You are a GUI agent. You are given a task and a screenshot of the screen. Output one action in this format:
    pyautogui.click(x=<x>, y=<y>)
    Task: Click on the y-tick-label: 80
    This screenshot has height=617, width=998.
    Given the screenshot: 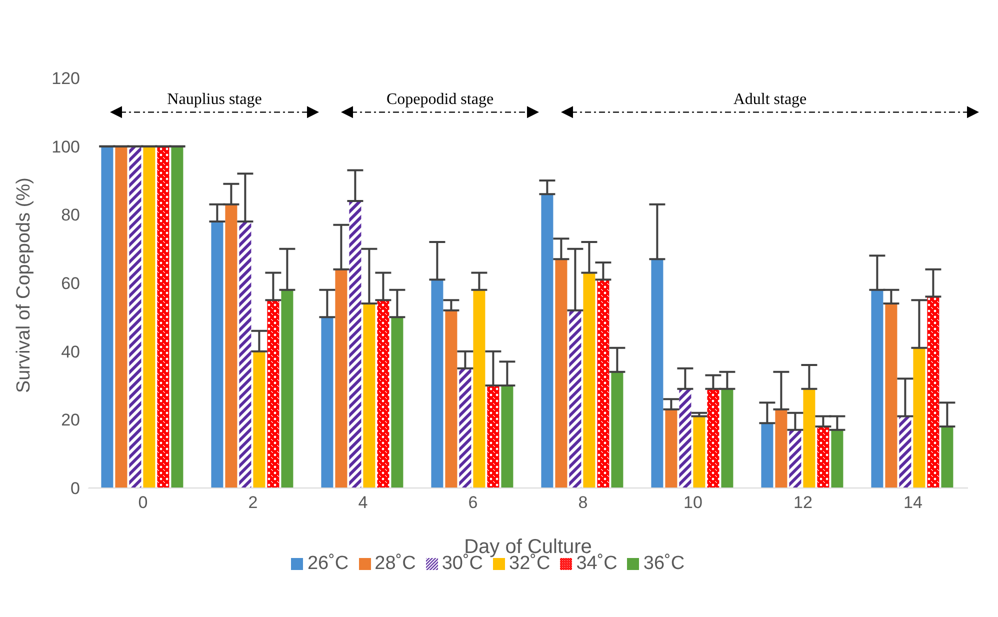 What is the action you would take?
    pyautogui.click(x=70, y=215)
    